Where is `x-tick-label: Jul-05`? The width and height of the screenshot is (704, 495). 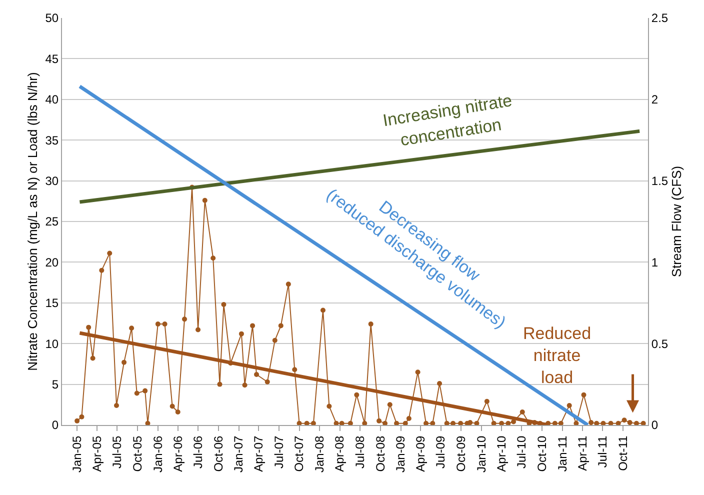
x-tick-label: Jul-05 is located at coordinates (117, 451).